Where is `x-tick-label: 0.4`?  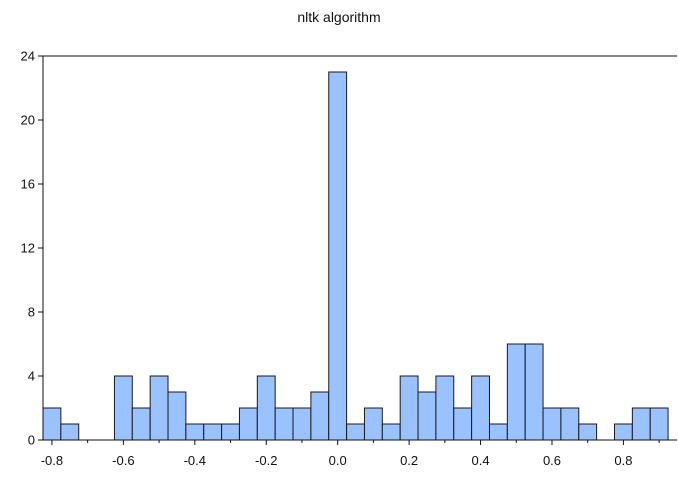 x-tick-label: 0.4 is located at coordinates (481, 460).